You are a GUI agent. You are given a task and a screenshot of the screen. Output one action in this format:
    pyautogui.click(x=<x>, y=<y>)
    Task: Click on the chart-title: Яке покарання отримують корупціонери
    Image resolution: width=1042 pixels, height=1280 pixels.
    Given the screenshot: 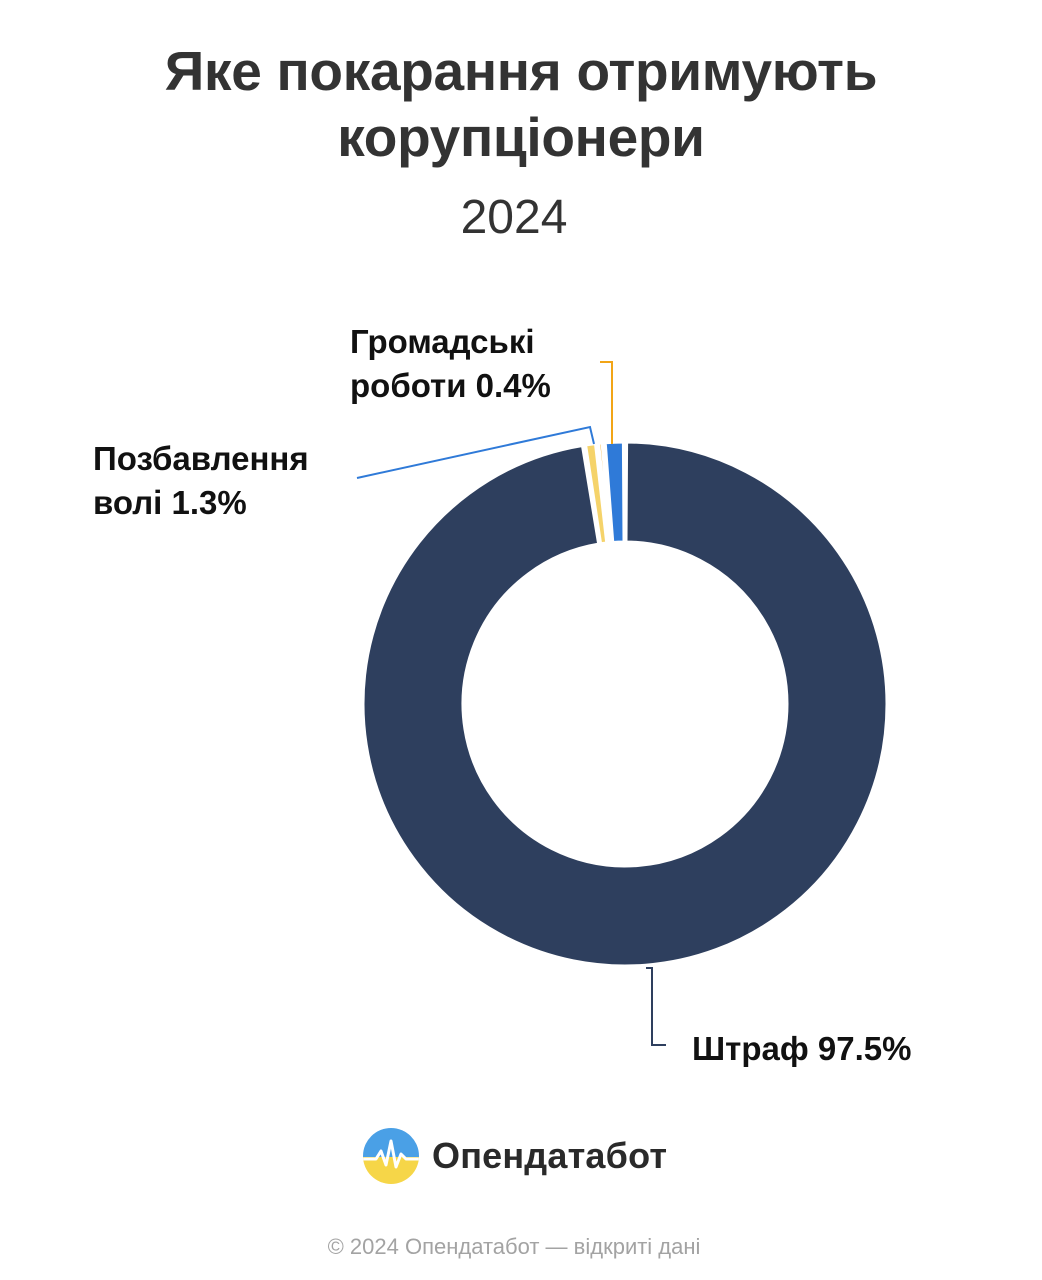 What is the action you would take?
    pyautogui.click(x=521, y=104)
    